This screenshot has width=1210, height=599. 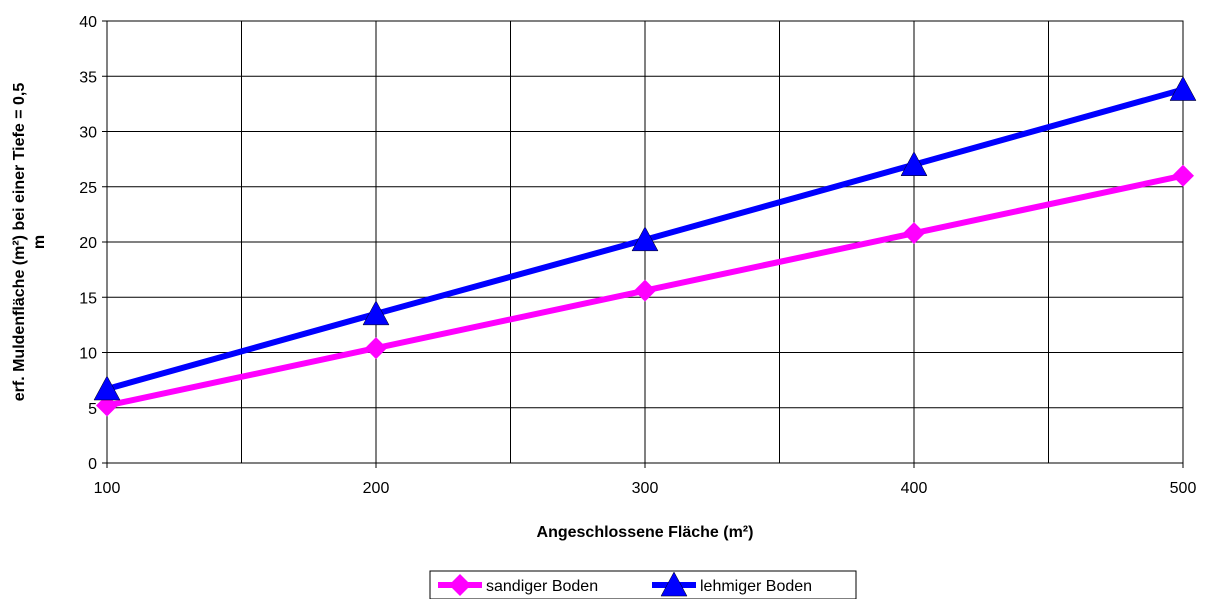 I want to click on y-tick-label: 30, so click(x=88, y=133).